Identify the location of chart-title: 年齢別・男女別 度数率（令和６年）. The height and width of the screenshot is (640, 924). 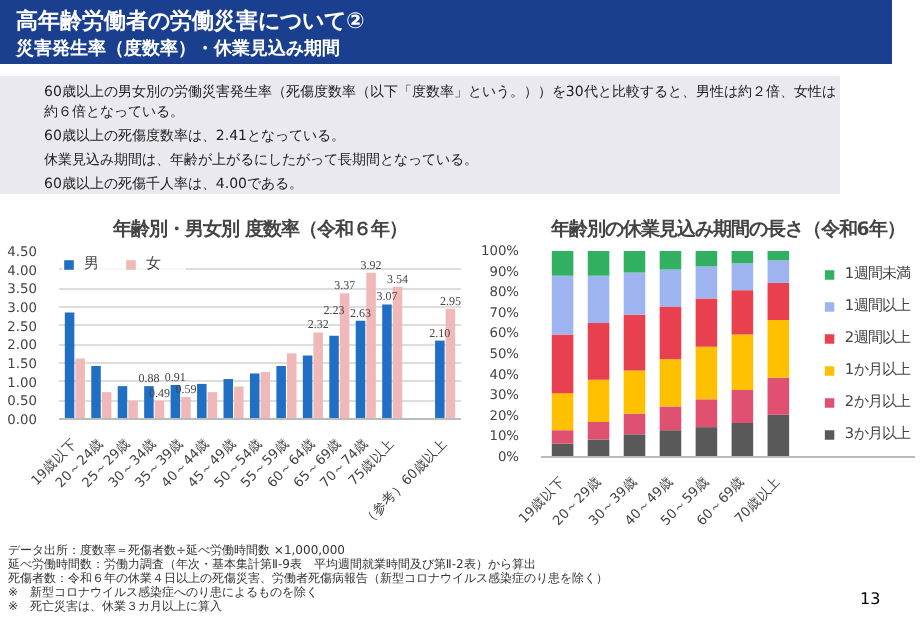
(259, 230).